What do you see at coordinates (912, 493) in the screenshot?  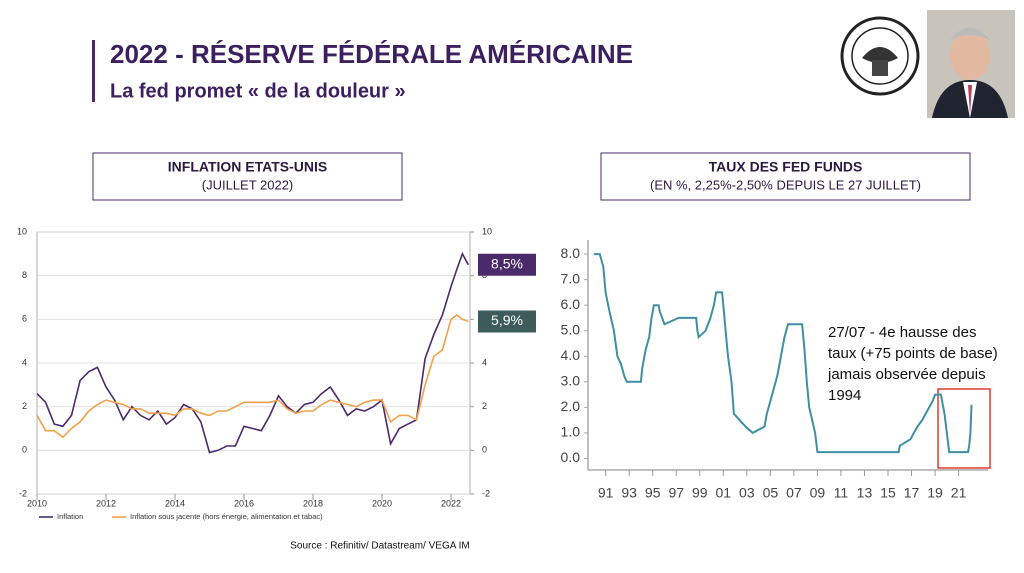 I see `x-tick-label: 17` at bounding box center [912, 493].